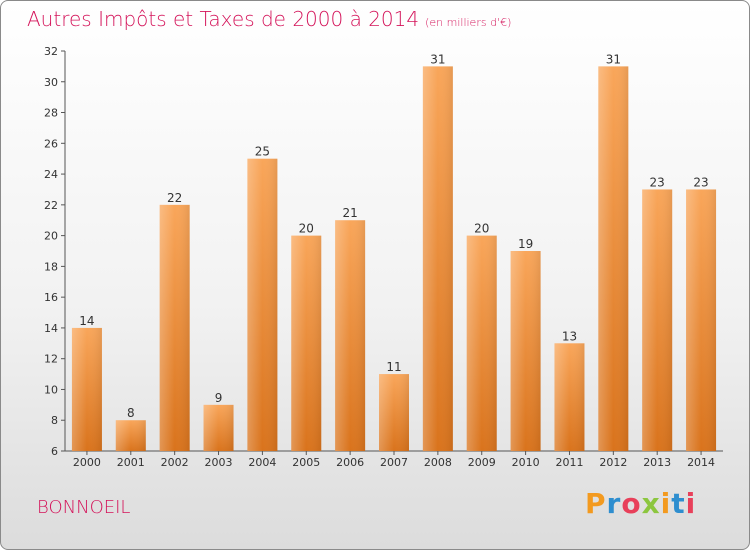  Describe the element at coordinates (482, 462) in the screenshot. I see `x-tick-label: 2009` at that location.